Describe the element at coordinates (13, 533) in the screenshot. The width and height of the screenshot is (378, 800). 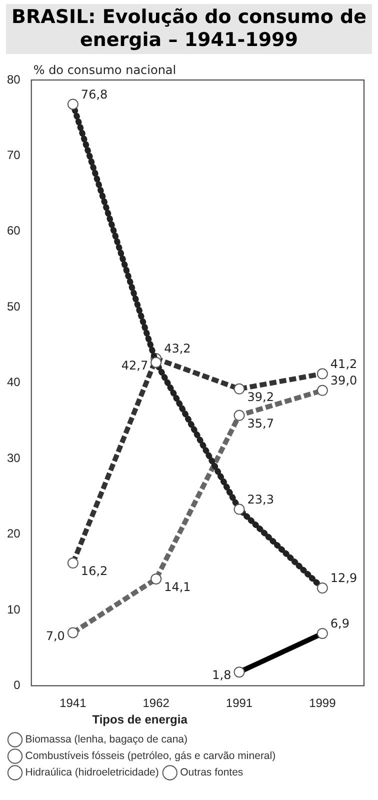
I see `y-tick-label: 20` at that location.